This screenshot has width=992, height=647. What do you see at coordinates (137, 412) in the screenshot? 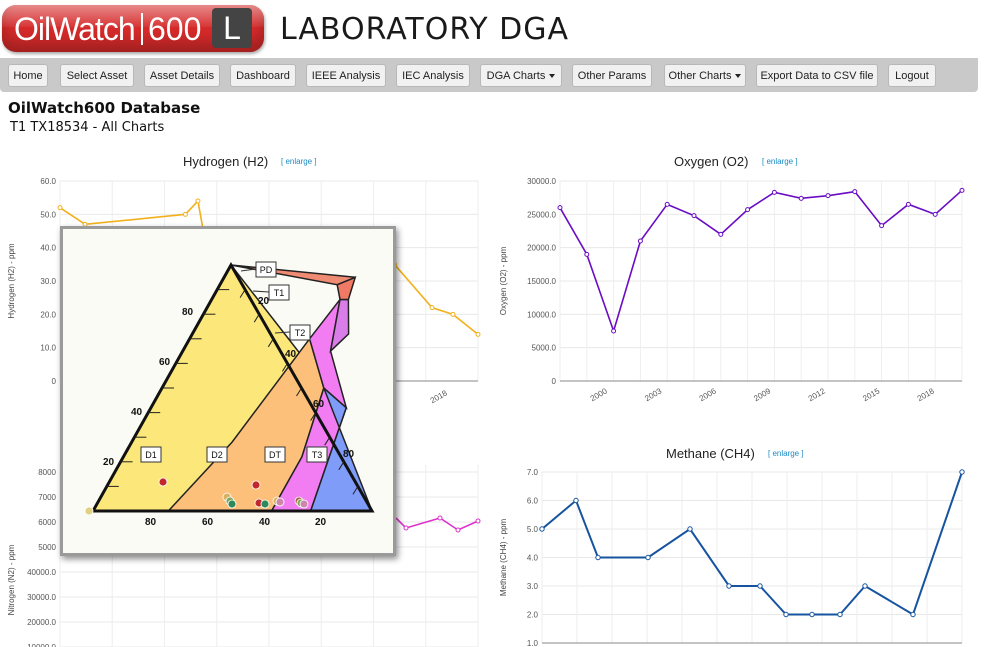
I see `left-axis-tick: 40` at bounding box center [137, 412].